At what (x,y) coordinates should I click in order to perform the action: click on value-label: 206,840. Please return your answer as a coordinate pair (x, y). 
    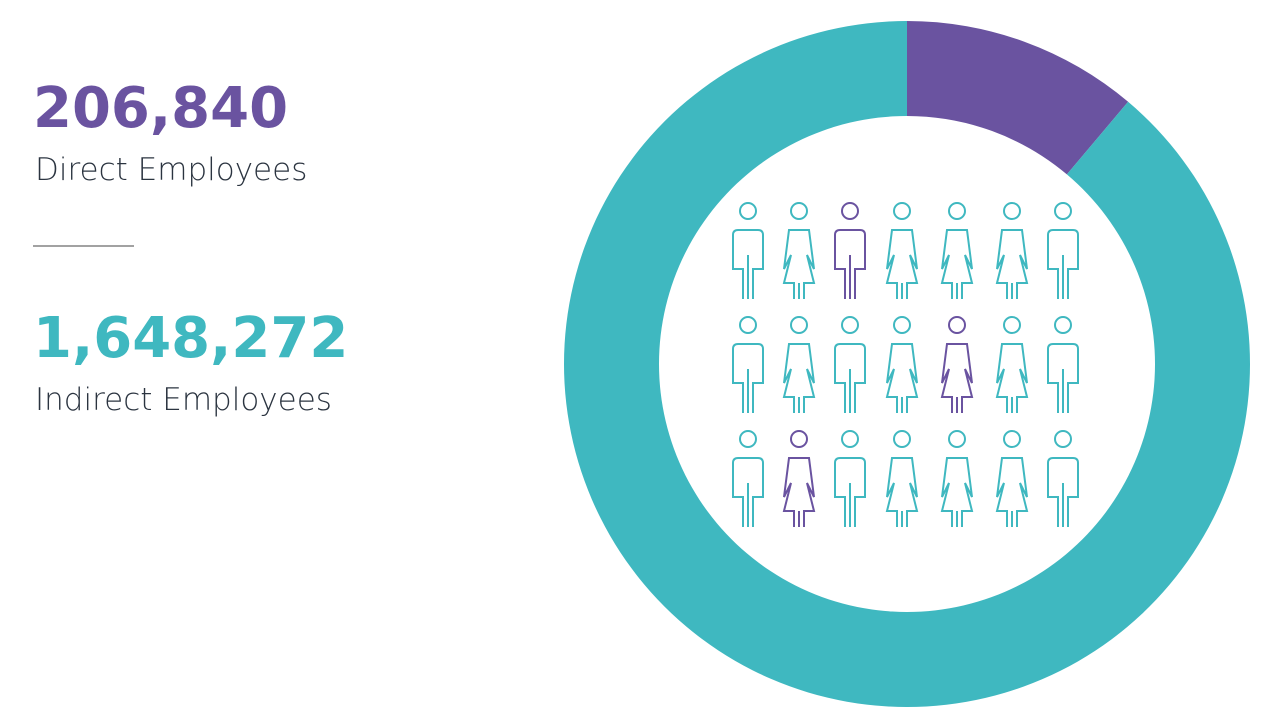
    Looking at the image, I should click on (160, 108).